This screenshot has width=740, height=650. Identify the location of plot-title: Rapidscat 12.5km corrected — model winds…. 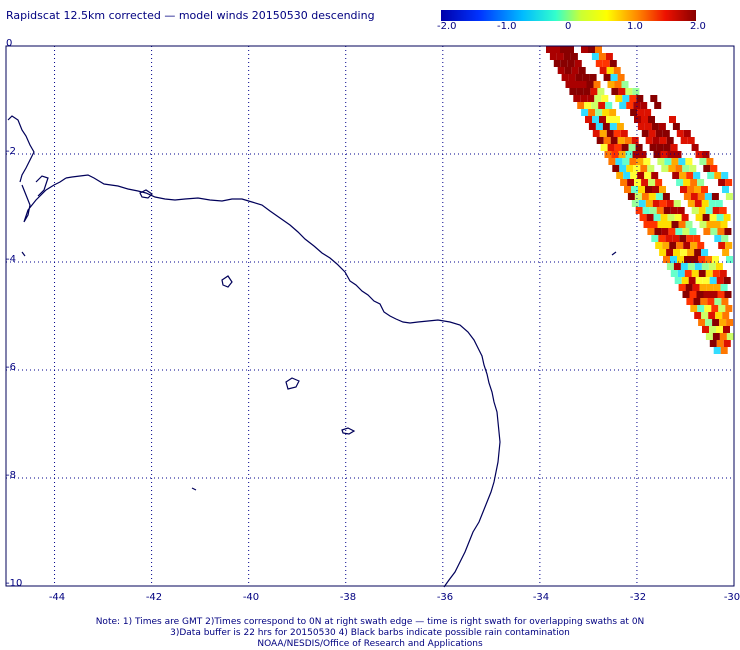
(190, 15).